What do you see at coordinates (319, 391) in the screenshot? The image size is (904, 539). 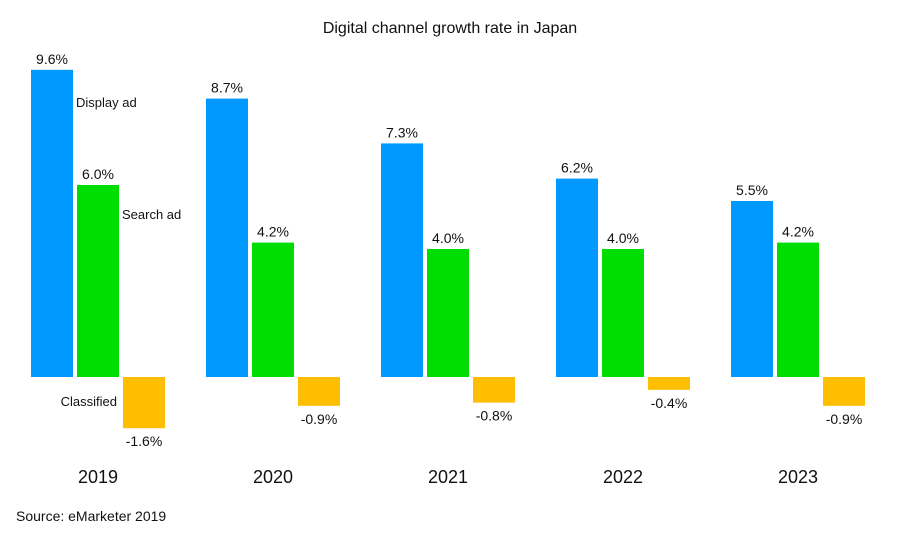 I see `bar-classified-2020` at bounding box center [319, 391].